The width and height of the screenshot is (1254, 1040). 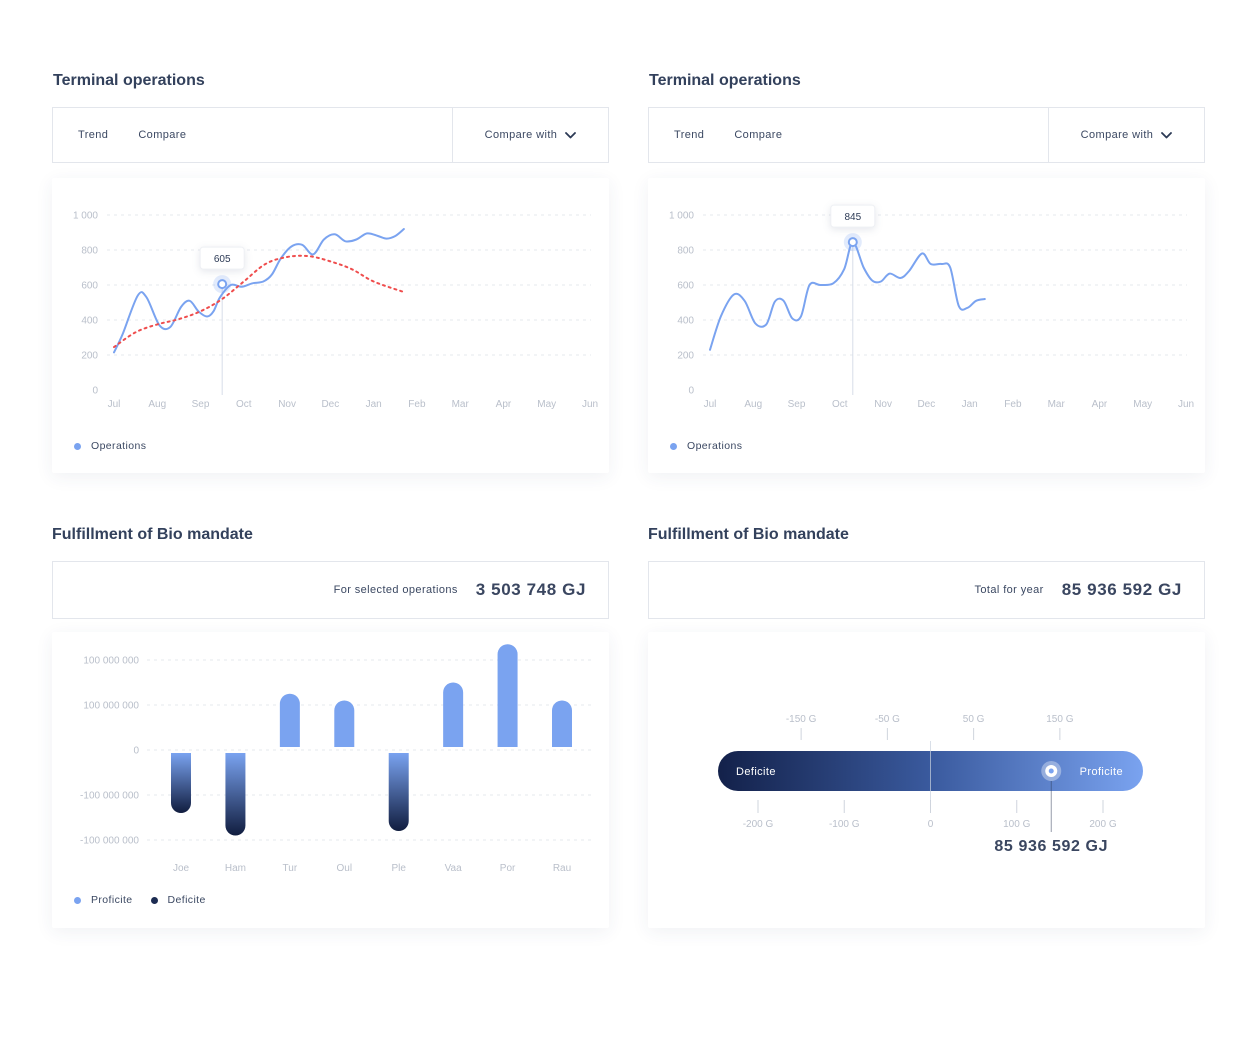 I want to click on x-tick-label: Rau, so click(x=562, y=868).